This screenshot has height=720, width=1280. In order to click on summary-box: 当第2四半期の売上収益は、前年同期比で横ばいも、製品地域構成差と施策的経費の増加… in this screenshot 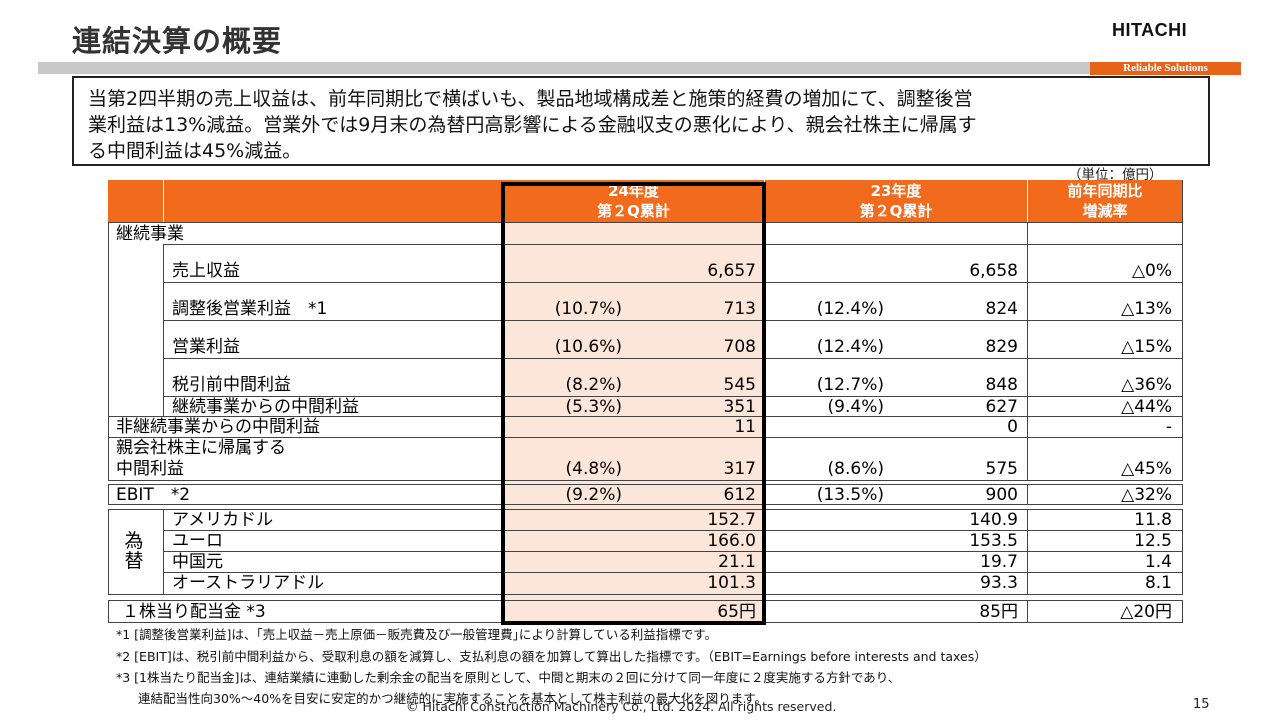, I will do `click(641, 121)`.